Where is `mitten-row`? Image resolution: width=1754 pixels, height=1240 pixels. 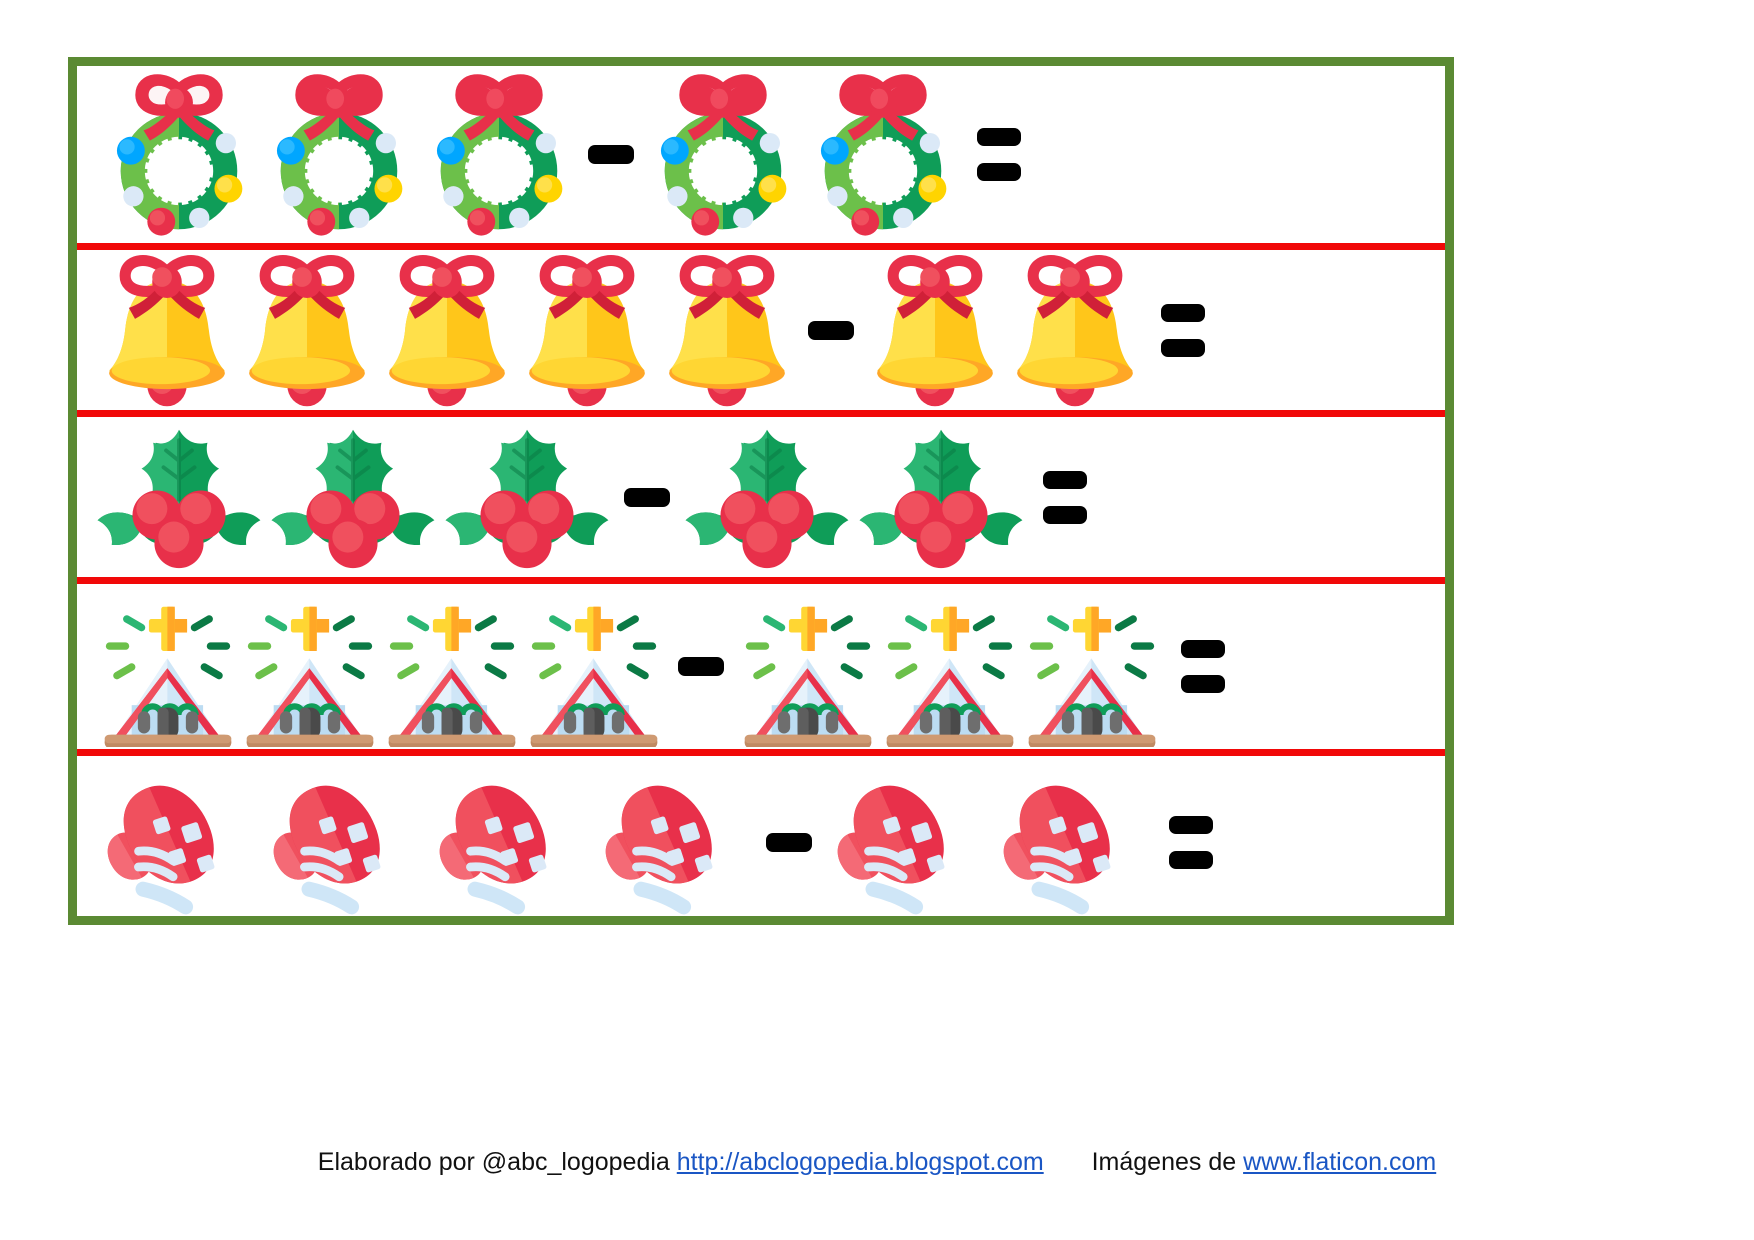
mitten-row is located at coordinates (761, 842).